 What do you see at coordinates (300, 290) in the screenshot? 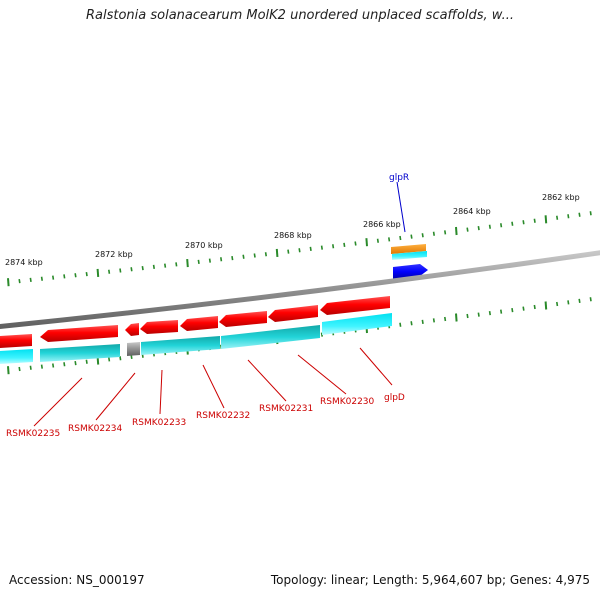
I see `sequence-backbone` at bounding box center [300, 290].